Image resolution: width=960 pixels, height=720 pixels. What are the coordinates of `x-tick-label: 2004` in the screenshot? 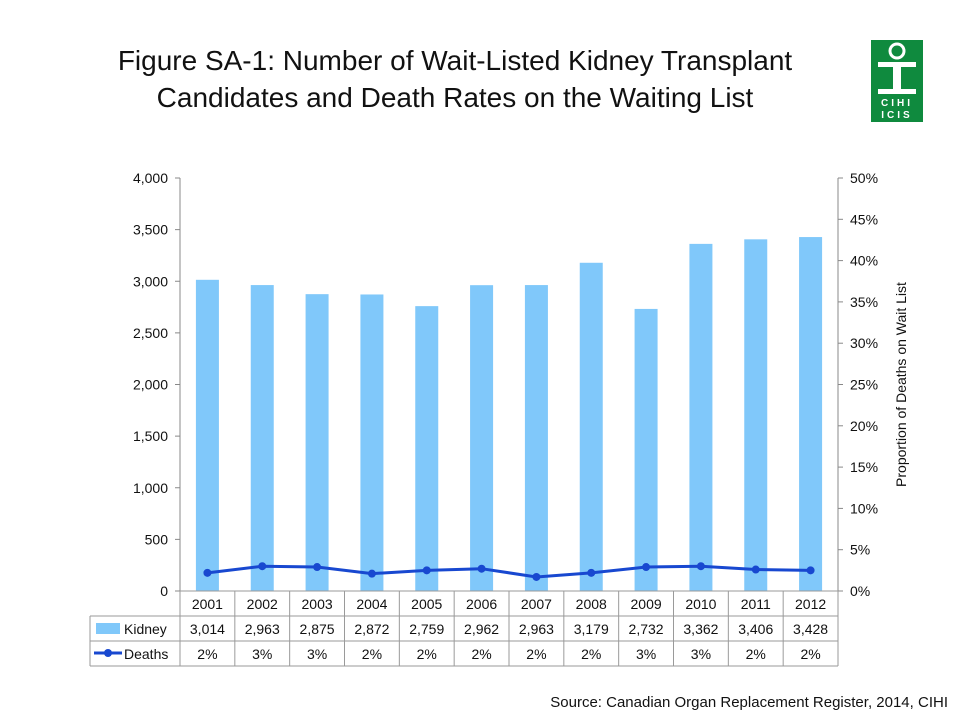 It's located at (371, 604).